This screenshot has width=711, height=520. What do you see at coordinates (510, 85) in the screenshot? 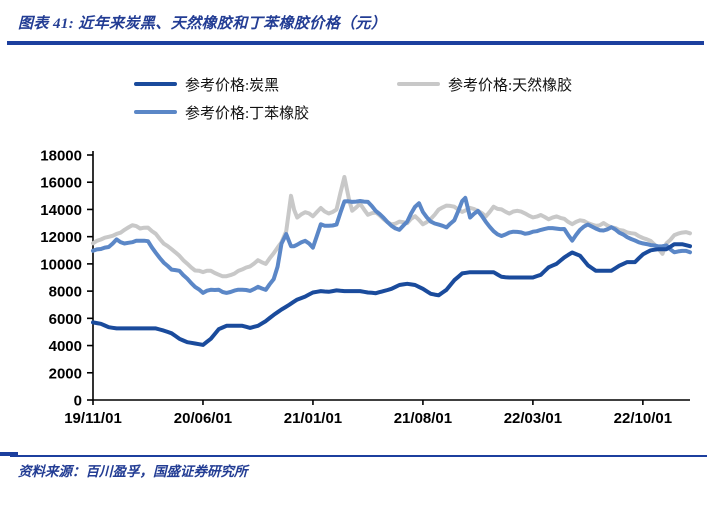
I see `legend-label-natural-rubber: 参考价格:天然橡胶` at bounding box center [510, 85].